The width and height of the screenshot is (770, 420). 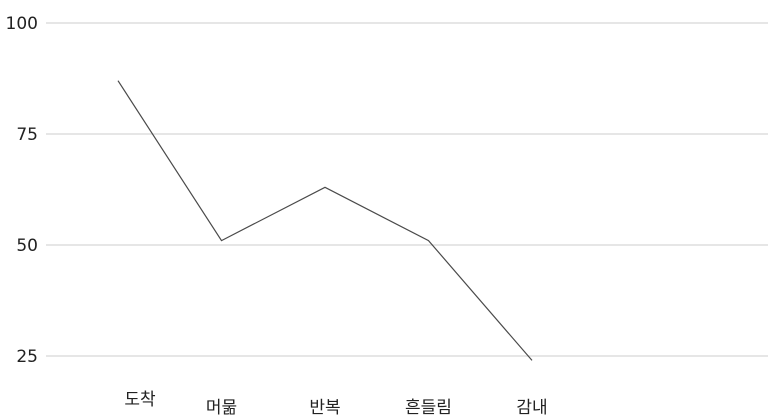 What do you see at coordinates (531, 408) in the screenshot?
I see `x-category-label: 감내` at bounding box center [531, 408].